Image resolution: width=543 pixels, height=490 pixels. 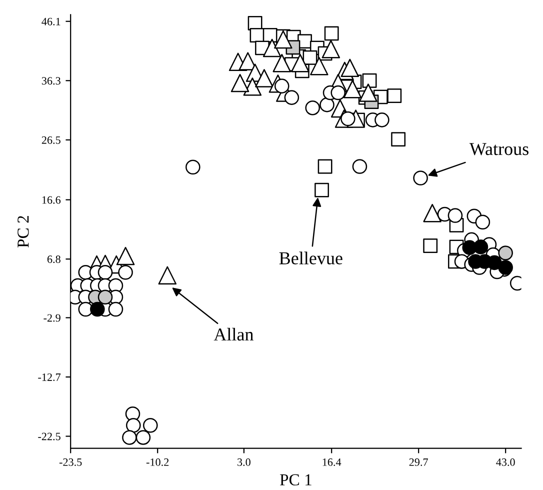 I want to click on x-axis-title: PC 1, so click(x=296, y=480).